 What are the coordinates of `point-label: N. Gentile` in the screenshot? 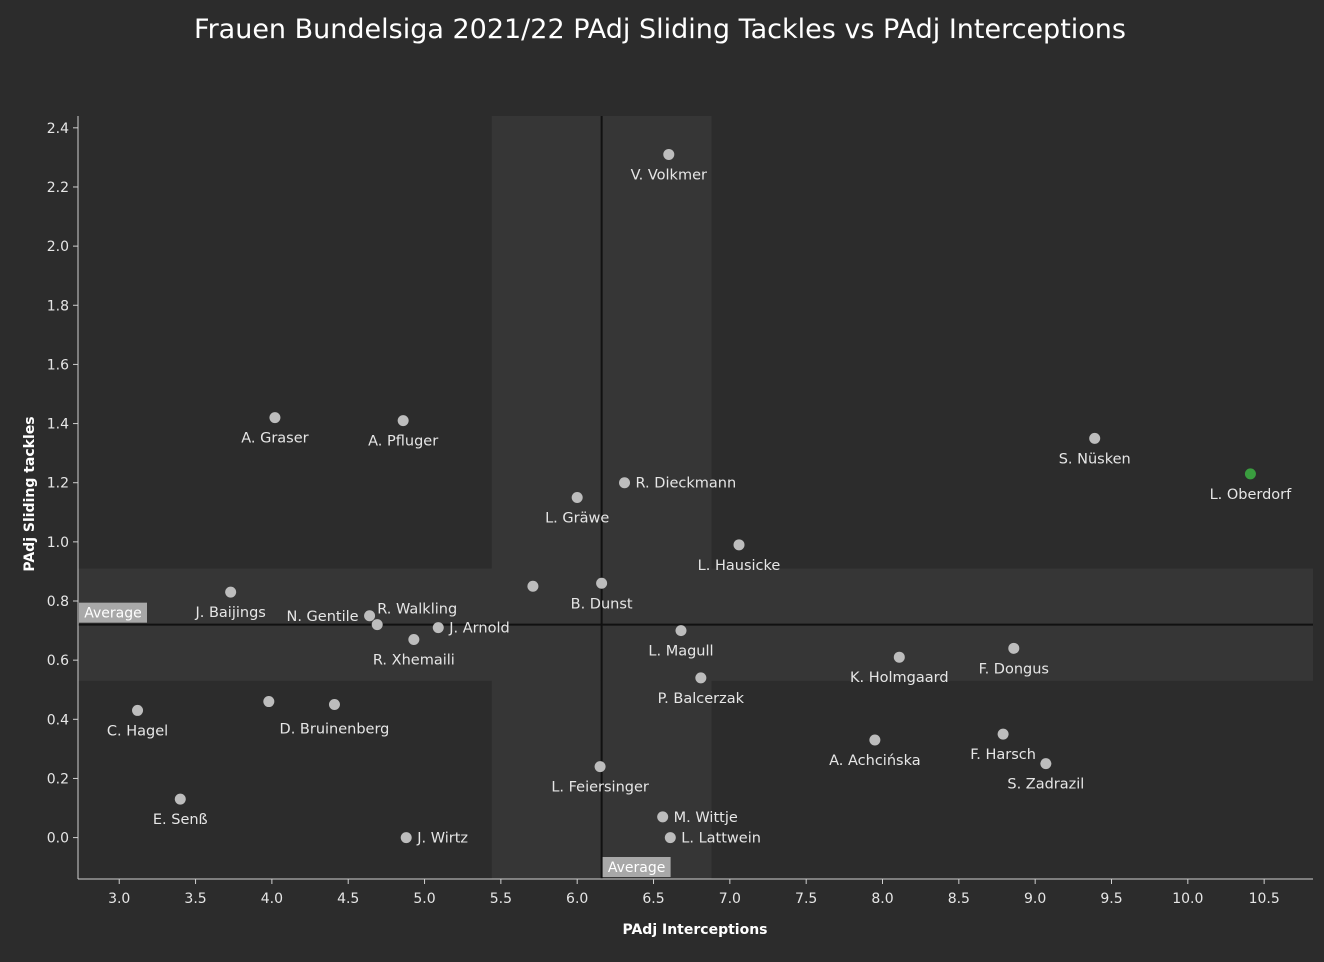 It's located at (322, 617).